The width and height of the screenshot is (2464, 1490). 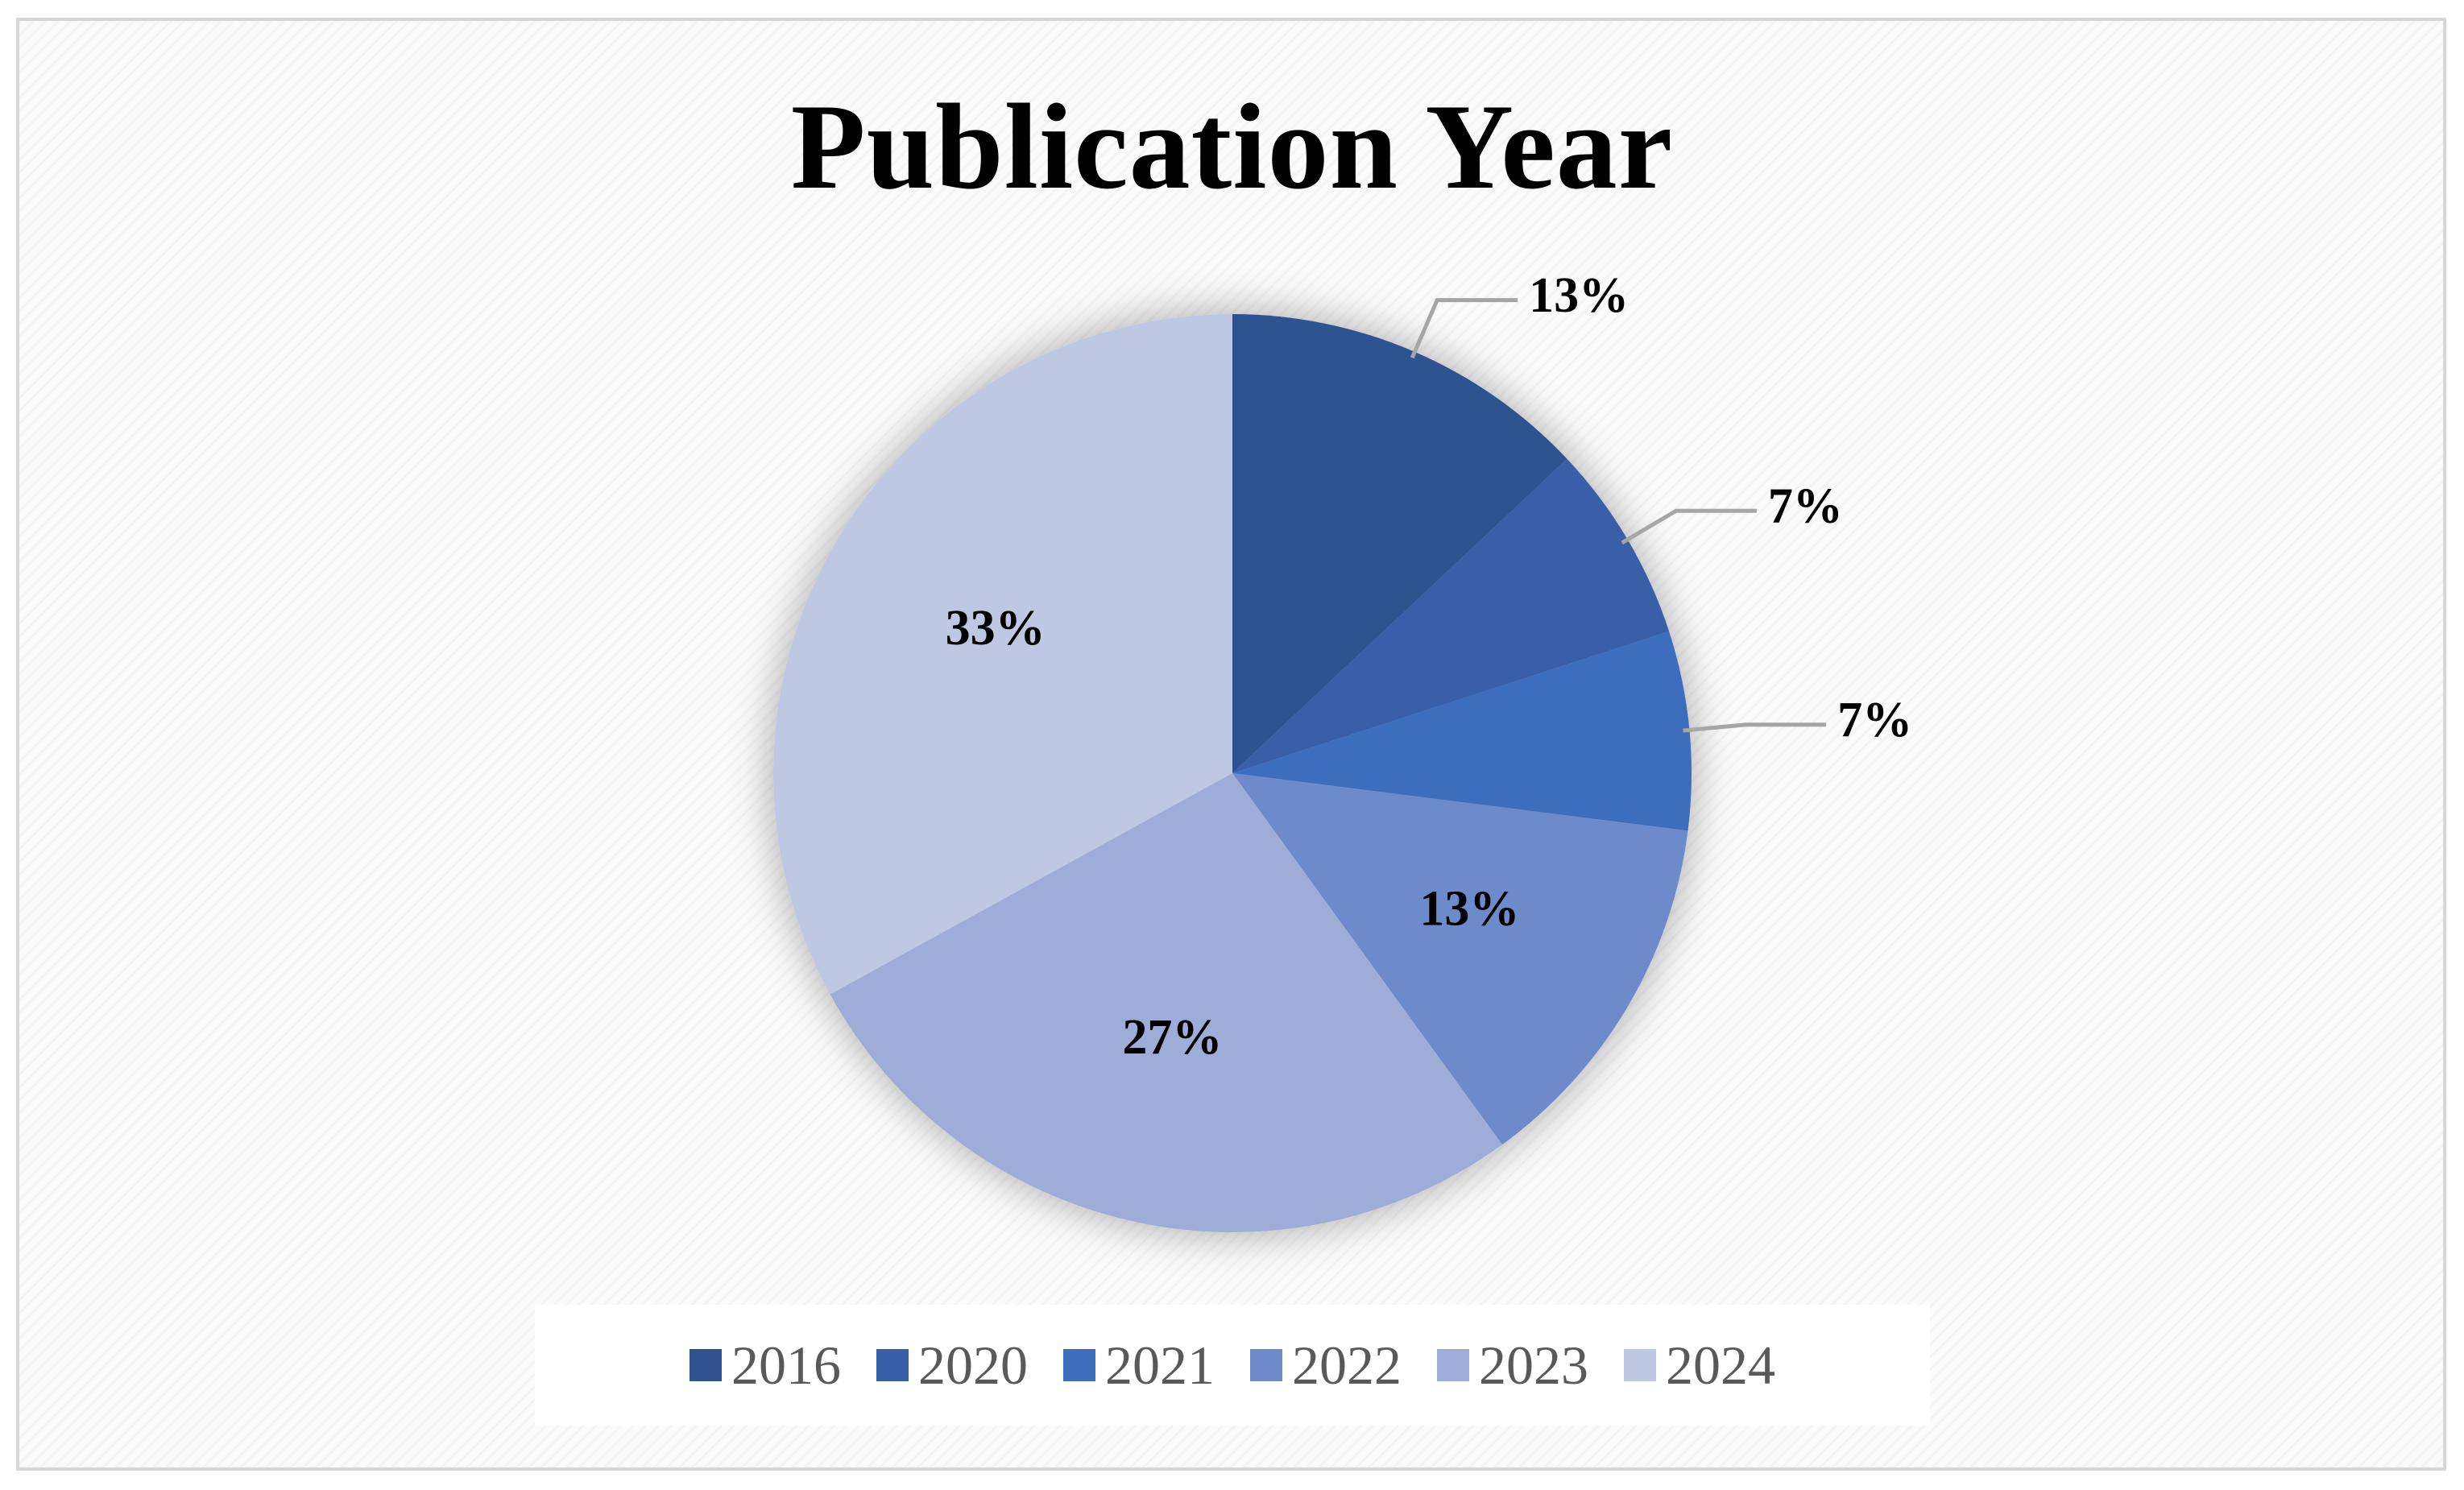 I want to click on leader-line-2020, so click(x=1689, y=527).